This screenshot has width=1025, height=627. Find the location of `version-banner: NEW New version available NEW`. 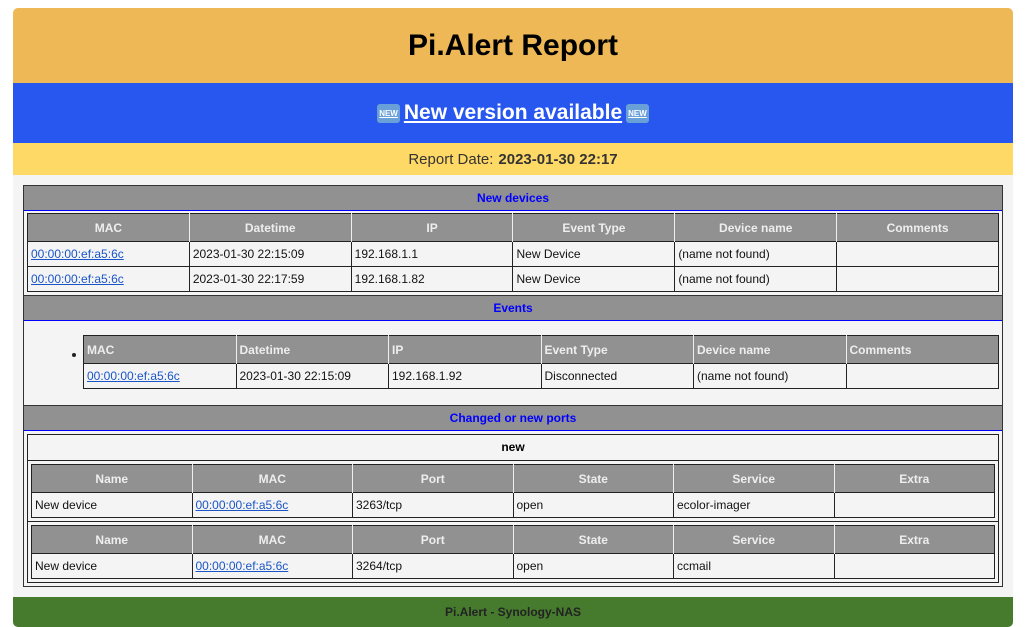

version-banner: NEW New version available NEW is located at coordinates (513, 113).